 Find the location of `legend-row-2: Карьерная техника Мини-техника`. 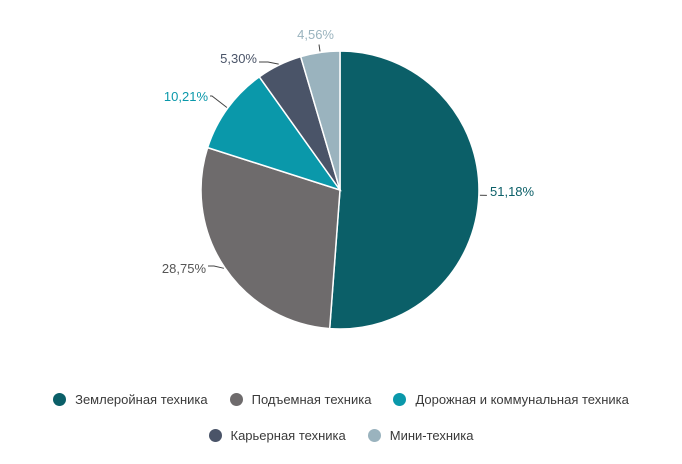

legend-row-2: Карьерная техника Мини-техника is located at coordinates (341, 435).